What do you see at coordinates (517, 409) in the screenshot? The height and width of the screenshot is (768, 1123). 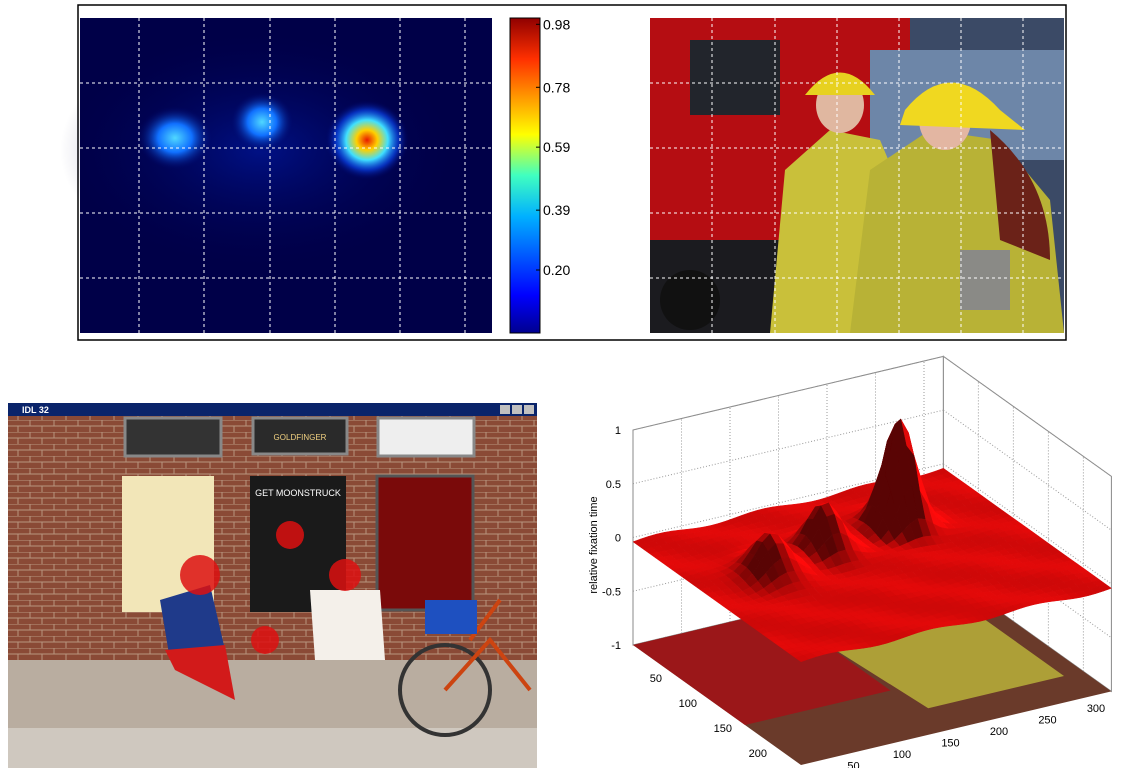 I see `maximize-button` at bounding box center [517, 409].